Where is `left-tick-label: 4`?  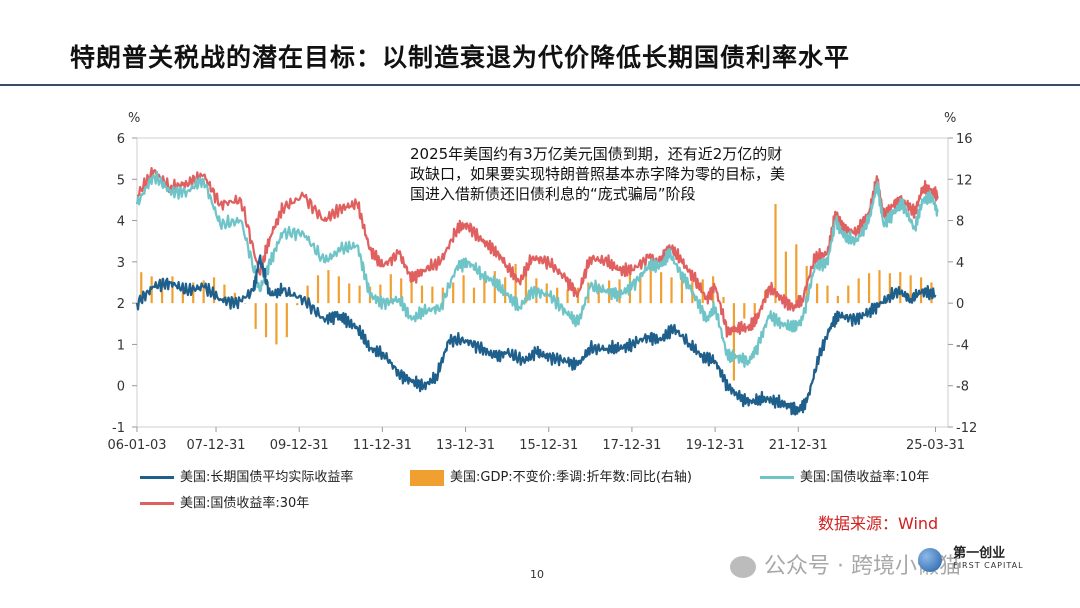
left-tick-label: 4 is located at coordinates (121, 222).